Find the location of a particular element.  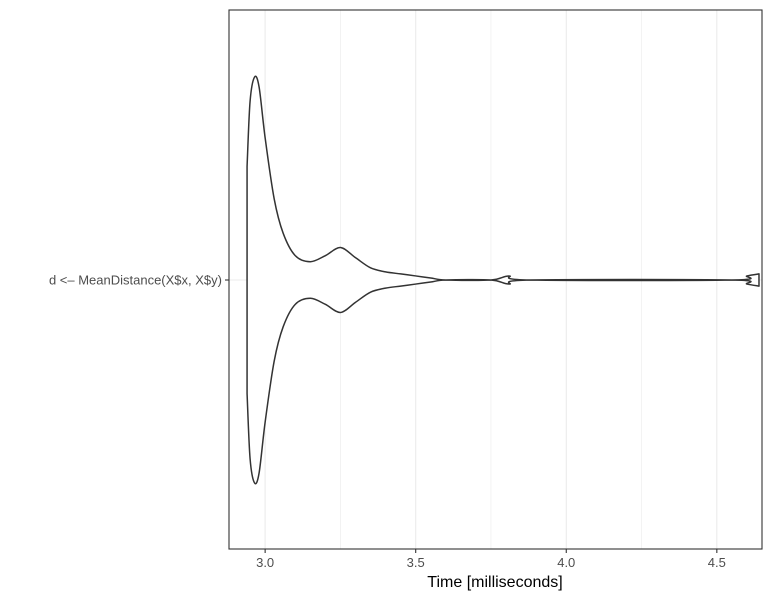

x-tick-label: 3.0 is located at coordinates (265, 562).